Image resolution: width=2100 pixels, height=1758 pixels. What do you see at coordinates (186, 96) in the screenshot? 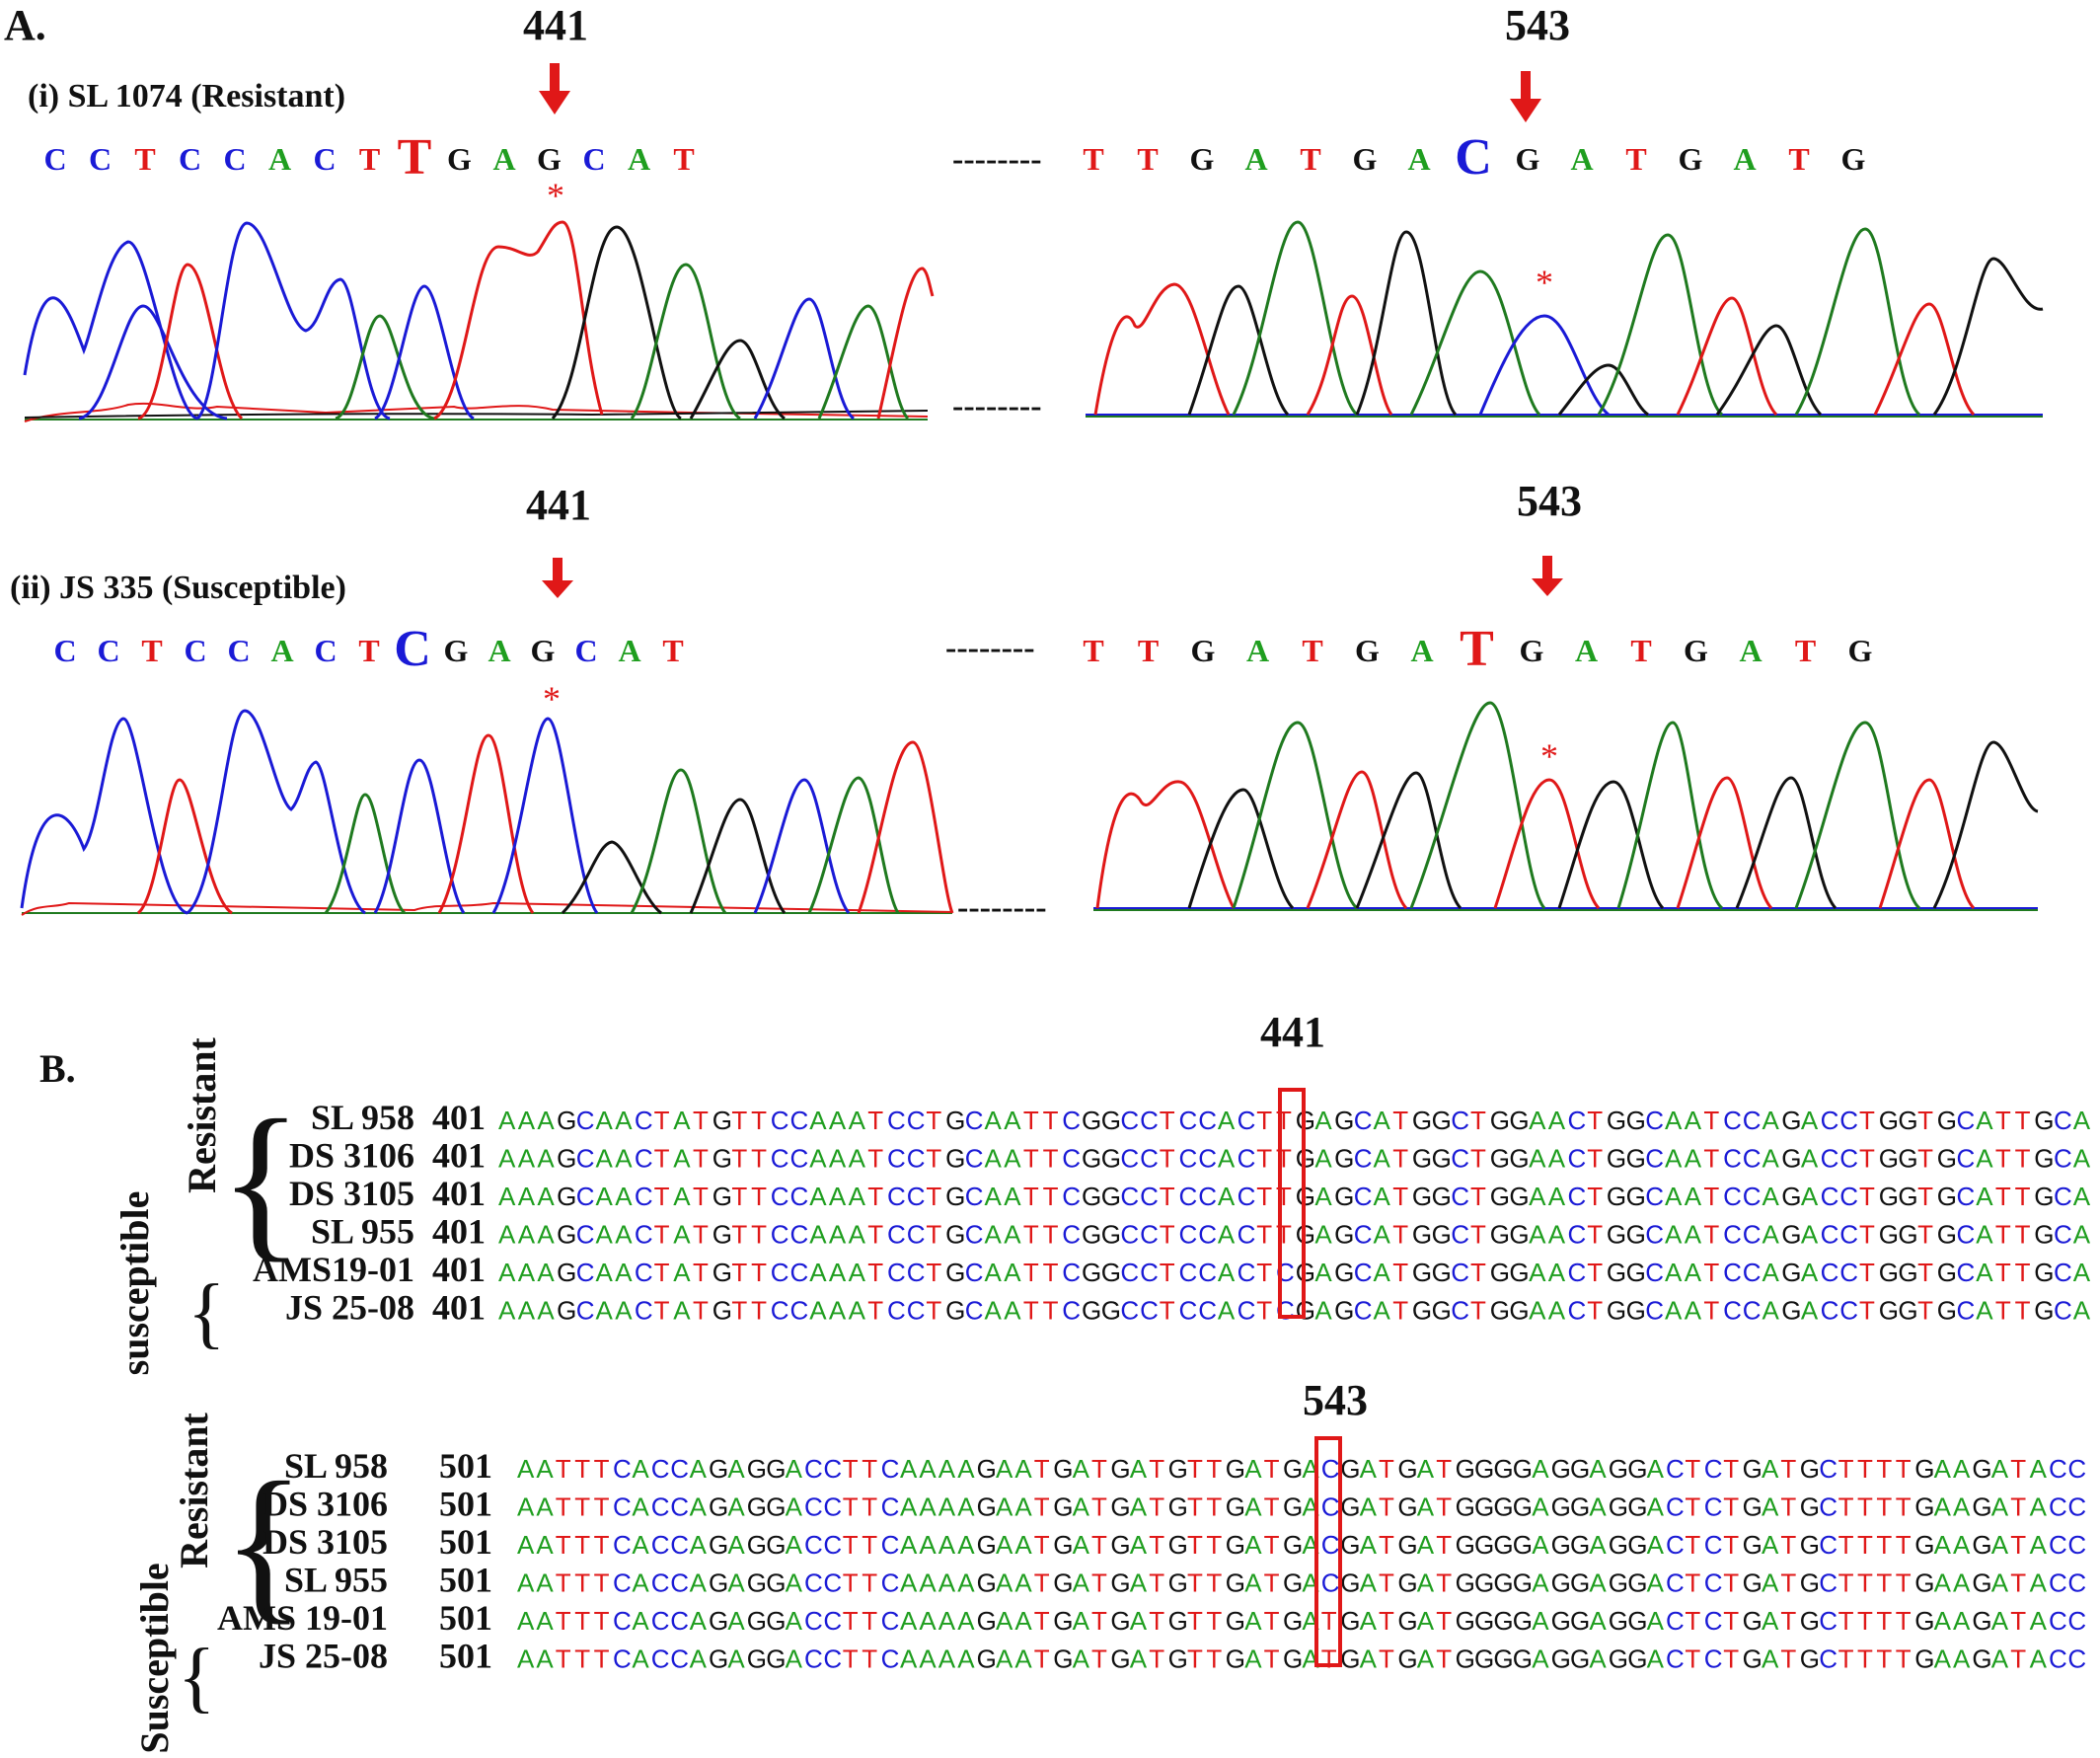
I see `track-title: (i) SL 1074 (Resistant)` at bounding box center [186, 96].